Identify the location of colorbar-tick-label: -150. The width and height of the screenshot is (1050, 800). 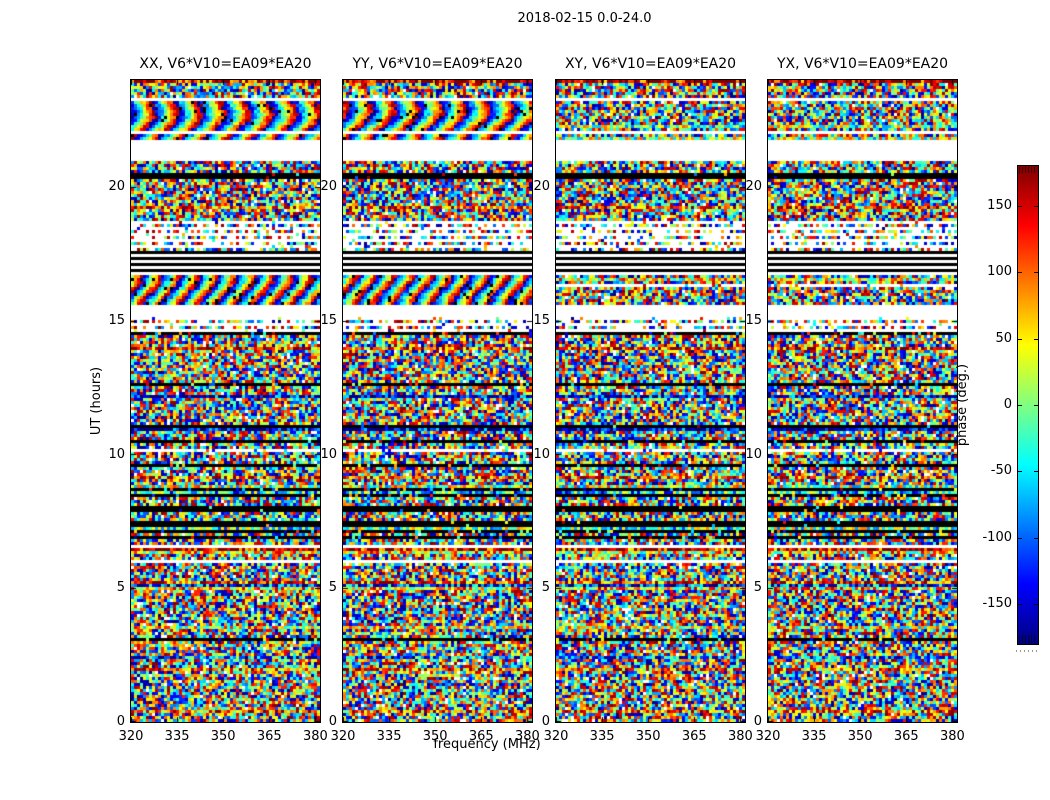
(997, 604).